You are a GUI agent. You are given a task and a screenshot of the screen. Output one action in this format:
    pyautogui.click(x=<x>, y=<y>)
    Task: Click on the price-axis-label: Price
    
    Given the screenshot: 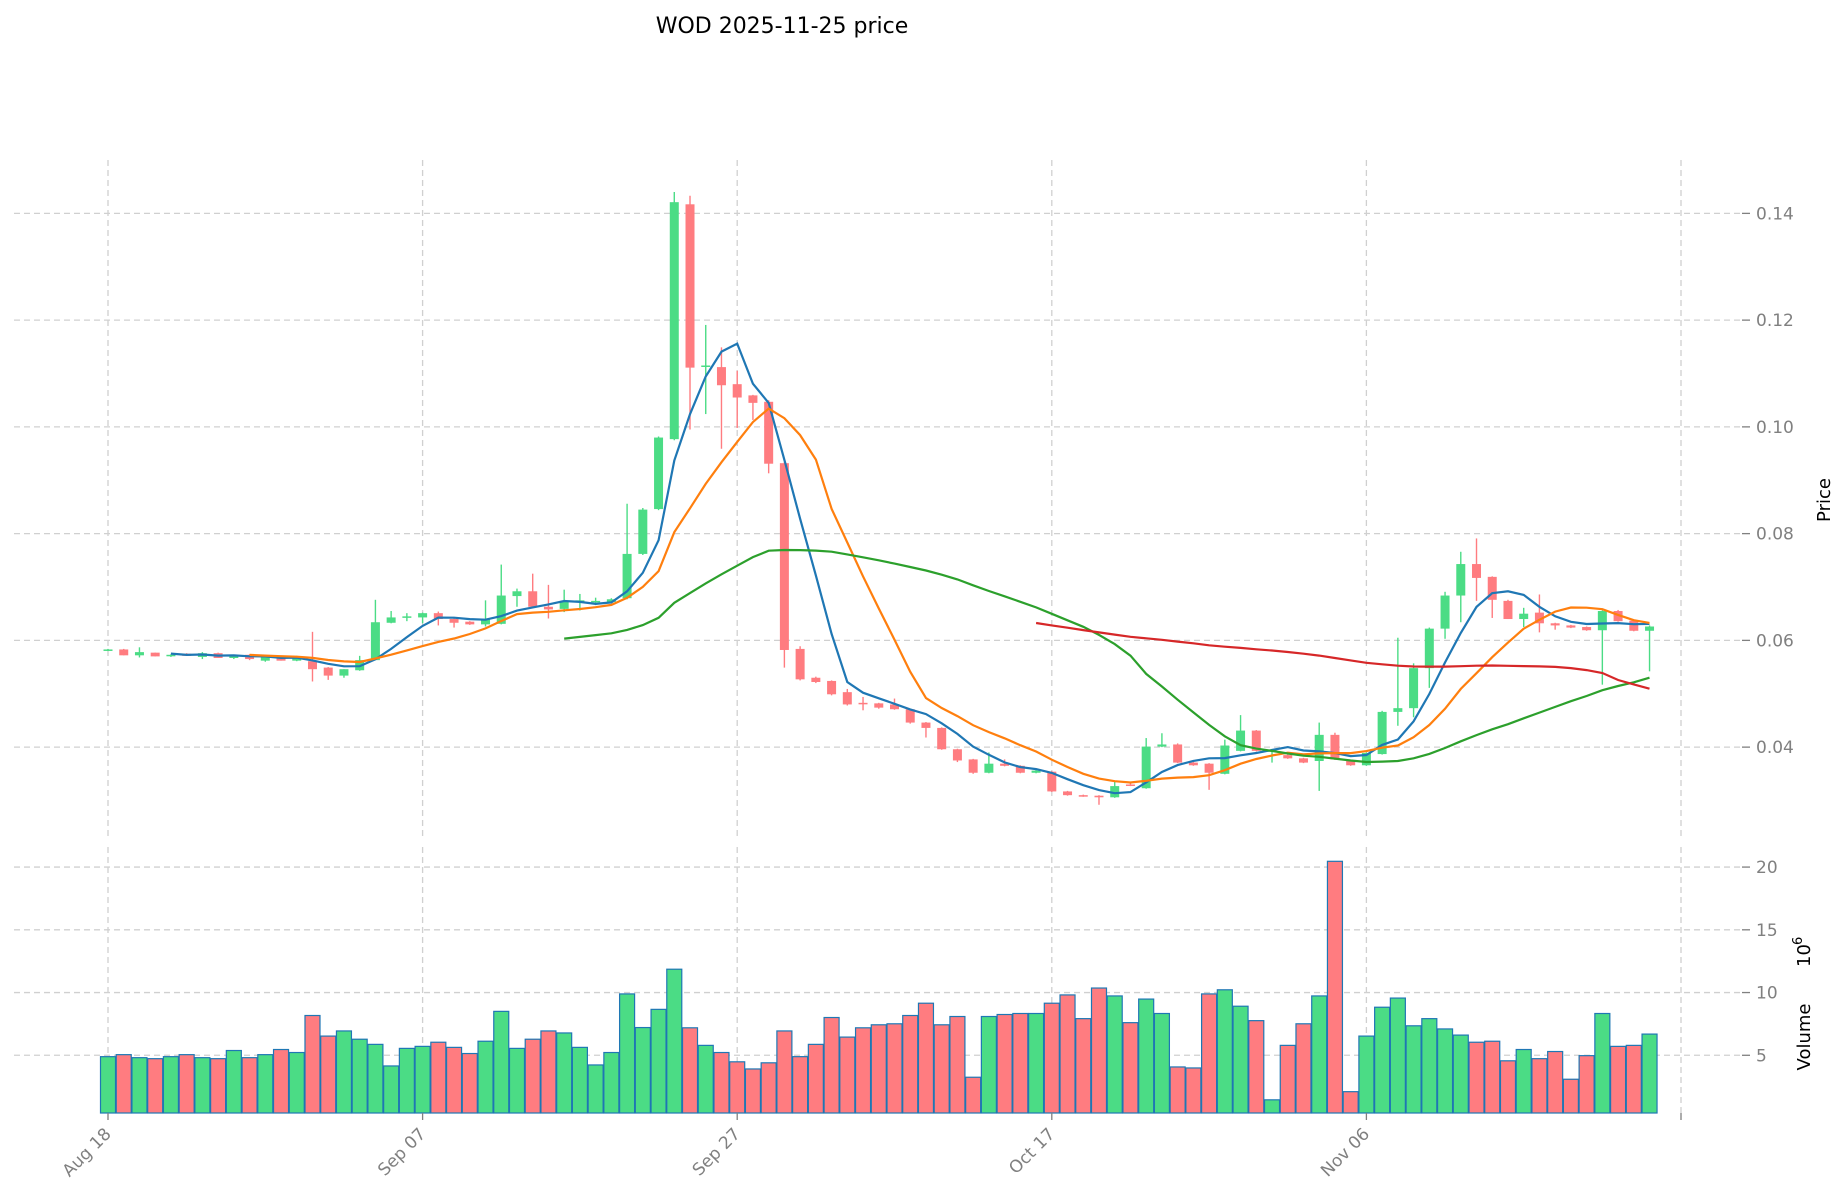 What is the action you would take?
    pyautogui.click(x=1824, y=500)
    